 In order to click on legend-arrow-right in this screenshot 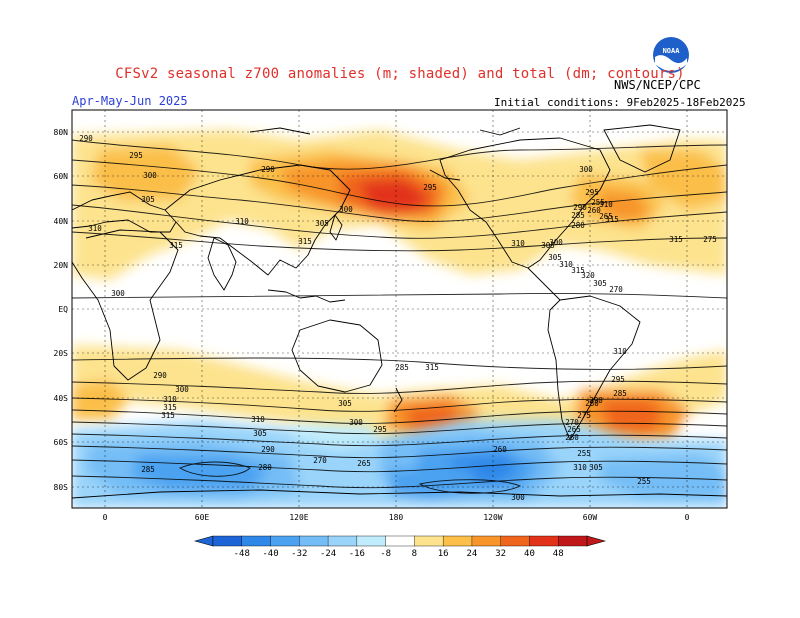, I will do `click(596, 541)`.